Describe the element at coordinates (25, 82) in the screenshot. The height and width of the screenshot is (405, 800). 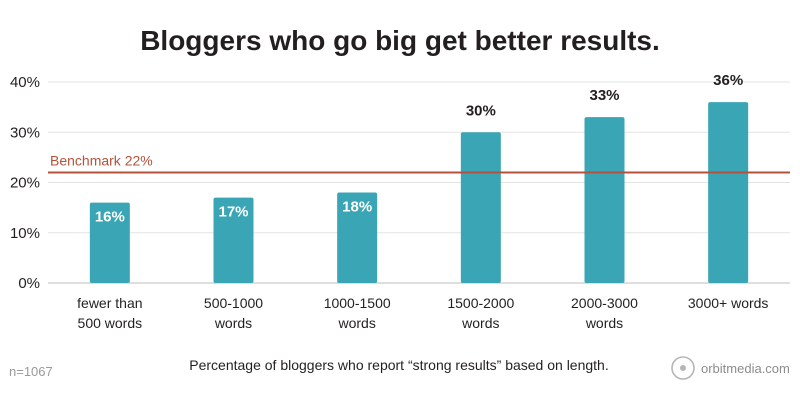
I see `y-tick-label: 40%` at that location.